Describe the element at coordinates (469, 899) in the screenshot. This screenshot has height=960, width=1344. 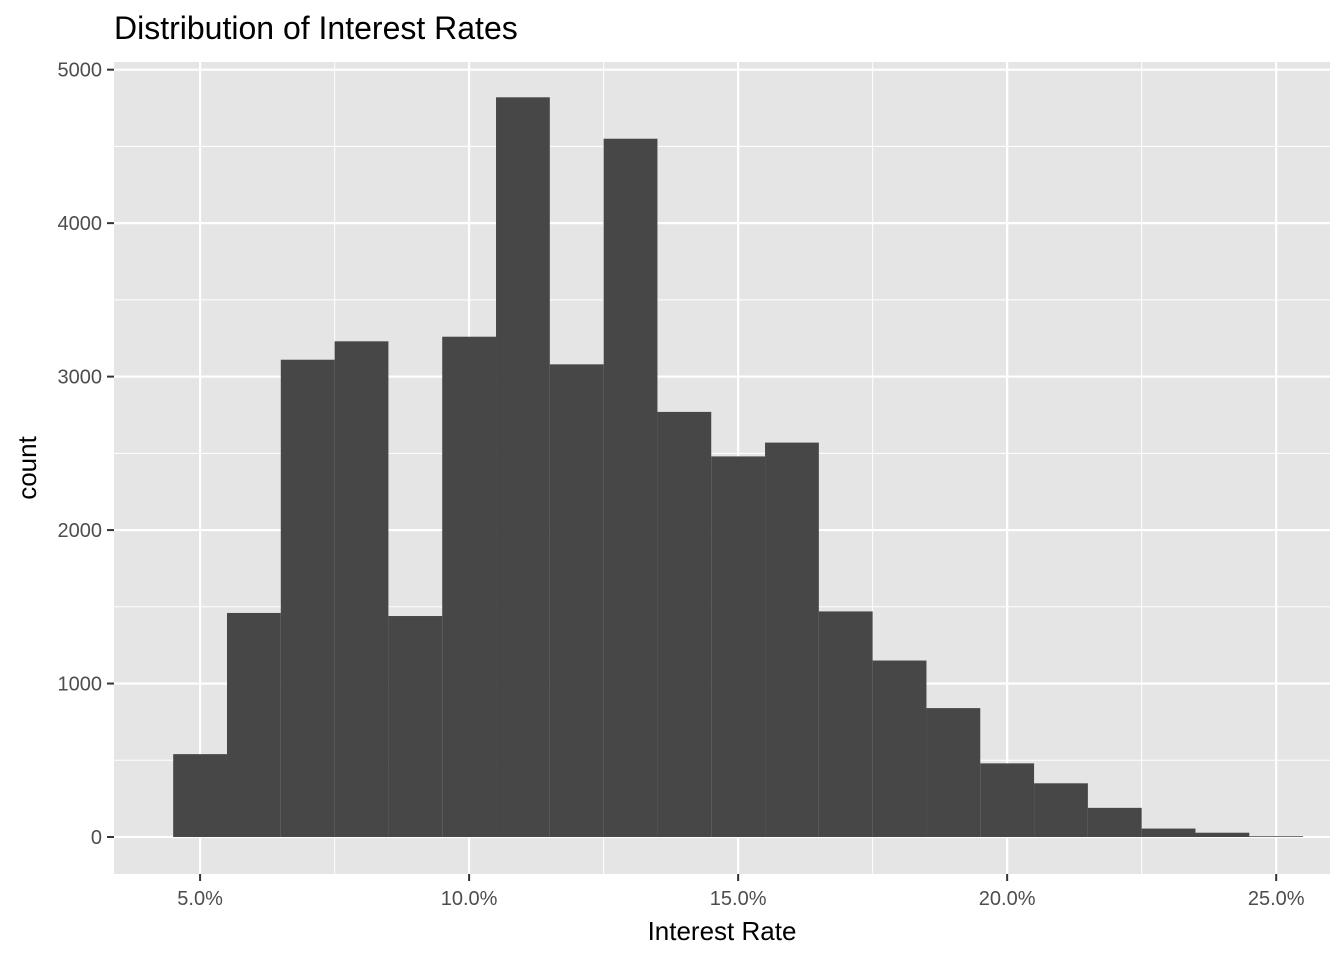
I see `x-tick-label: 10.0%` at that location.